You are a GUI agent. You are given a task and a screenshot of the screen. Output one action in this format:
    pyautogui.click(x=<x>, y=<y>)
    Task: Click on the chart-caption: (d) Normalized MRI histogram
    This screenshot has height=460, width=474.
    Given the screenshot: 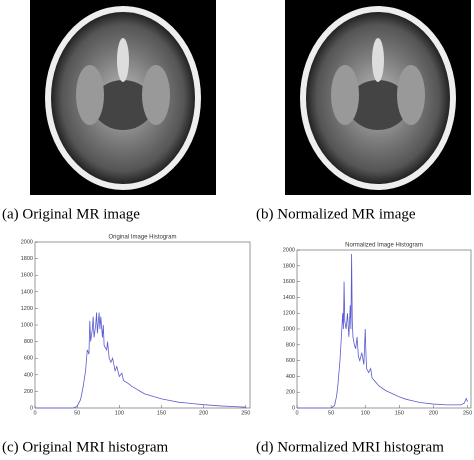 What is the action you would take?
    pyautogui.click(x=350, y=447)
    